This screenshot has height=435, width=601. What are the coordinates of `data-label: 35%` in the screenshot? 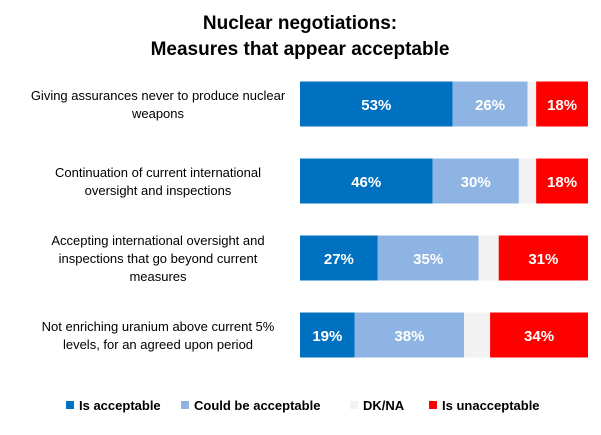 It's located at (428, 259).